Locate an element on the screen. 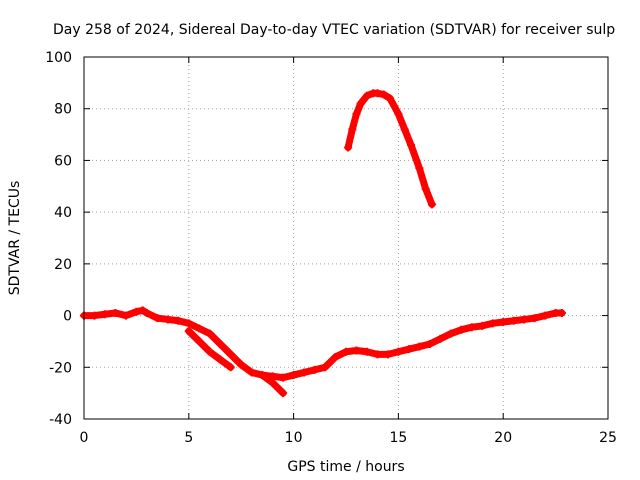 The image size is (640, 480). y-tick-label: 20 is located at coordinates (63, 265).